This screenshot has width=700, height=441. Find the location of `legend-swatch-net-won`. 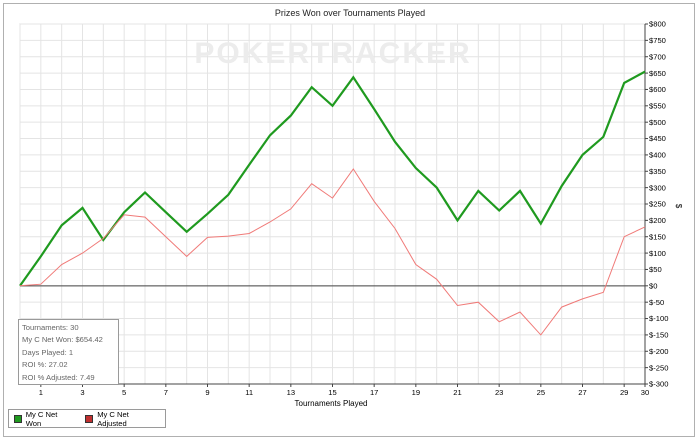

legend-swatch-net-won is located at coordinates (18, 418).